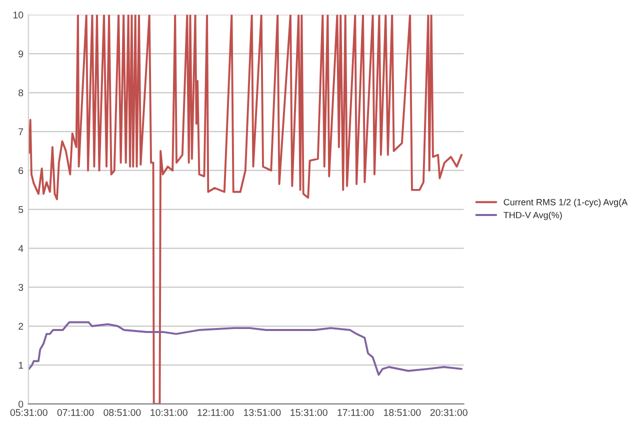 This screenshot has height=423, width=631. What do you see at coordinates (21, 365) in the screenshot?
I see `y-tick-label: 1` at bounding box center [21, 365].